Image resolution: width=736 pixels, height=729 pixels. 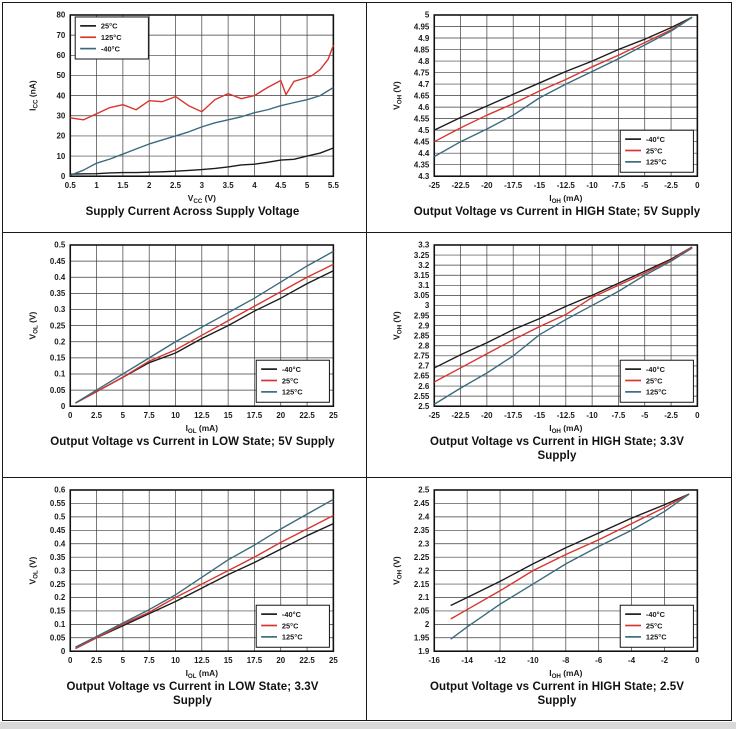 What do you see at coordinates (500, 660) in the screenshot?
I see `svg-text: -12` at bounding box center [500, 660].